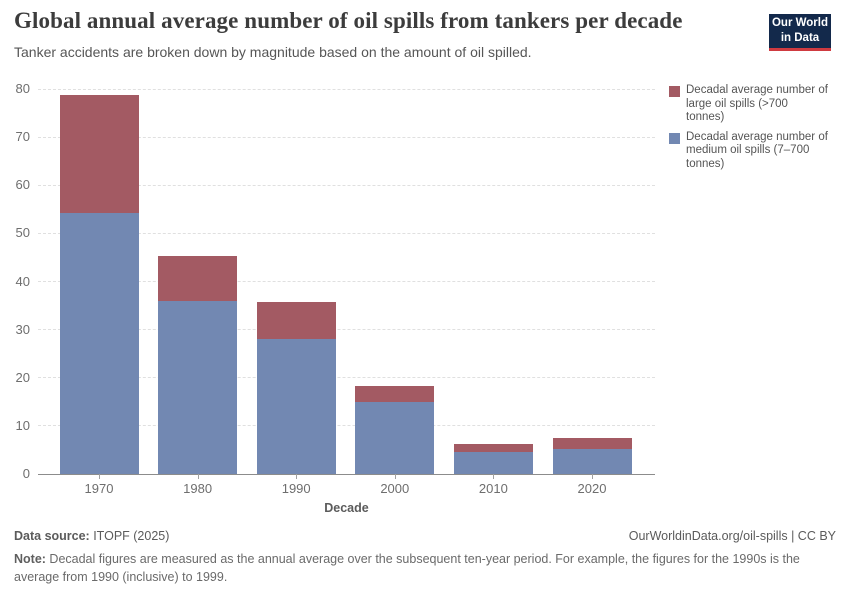 This screenshot has width=850, height=600. Describe the element at coordinates (22, 329) in the screenshot. I see `y-axis-tick-label-30: 30` at that location.